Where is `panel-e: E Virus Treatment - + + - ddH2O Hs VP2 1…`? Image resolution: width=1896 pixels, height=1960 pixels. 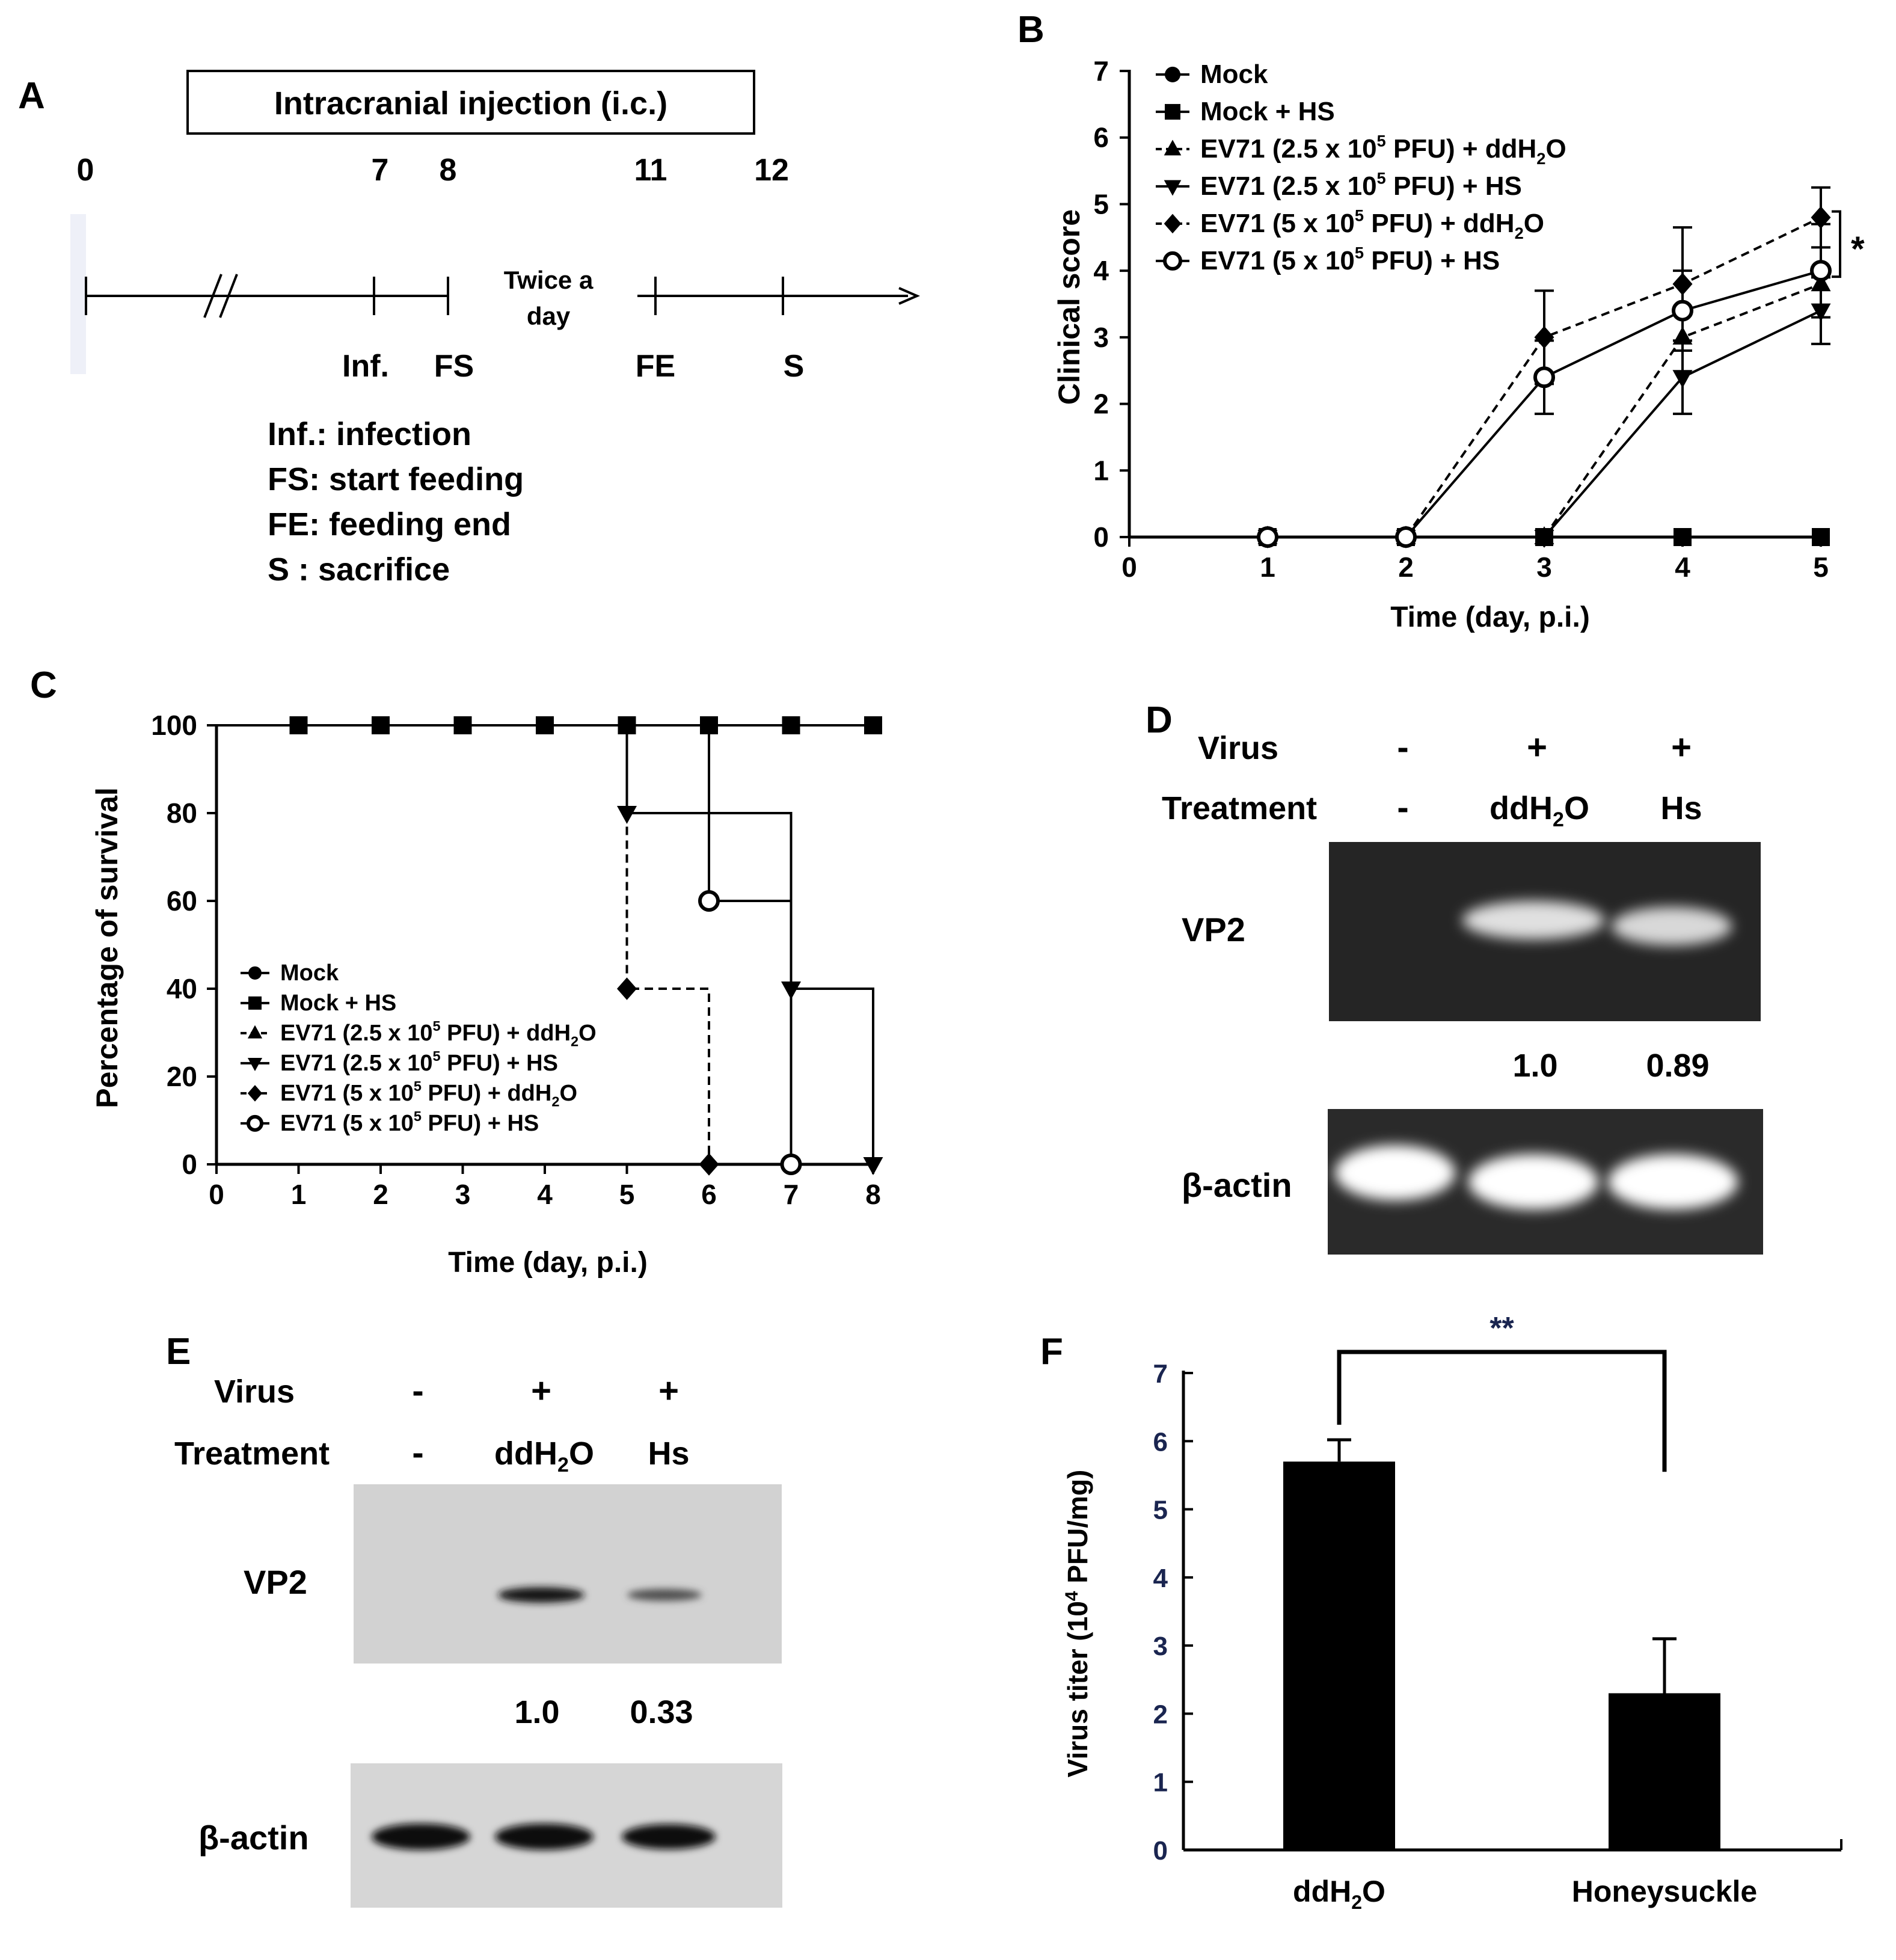
panel-e: E Virus Treatment - + + - ddH2O Hs VP2 1… is located at coordinates (474, 1619).